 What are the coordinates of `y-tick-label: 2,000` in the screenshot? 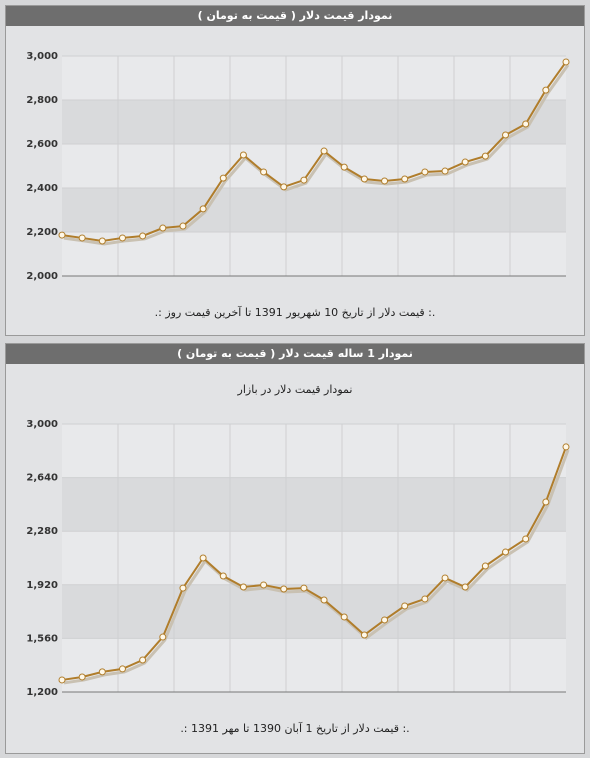 It's located at (42, 276).